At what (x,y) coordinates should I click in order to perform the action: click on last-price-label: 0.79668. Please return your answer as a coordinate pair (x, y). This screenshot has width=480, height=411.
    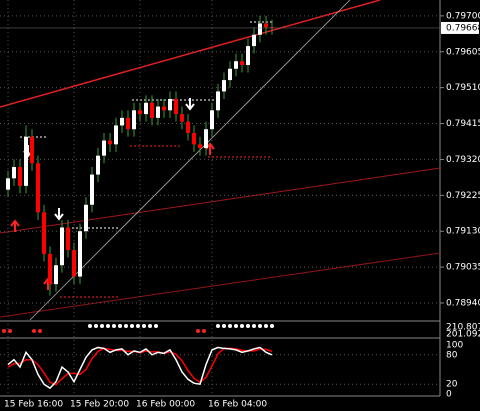
    Looking at the image, I should click on (463, 28).